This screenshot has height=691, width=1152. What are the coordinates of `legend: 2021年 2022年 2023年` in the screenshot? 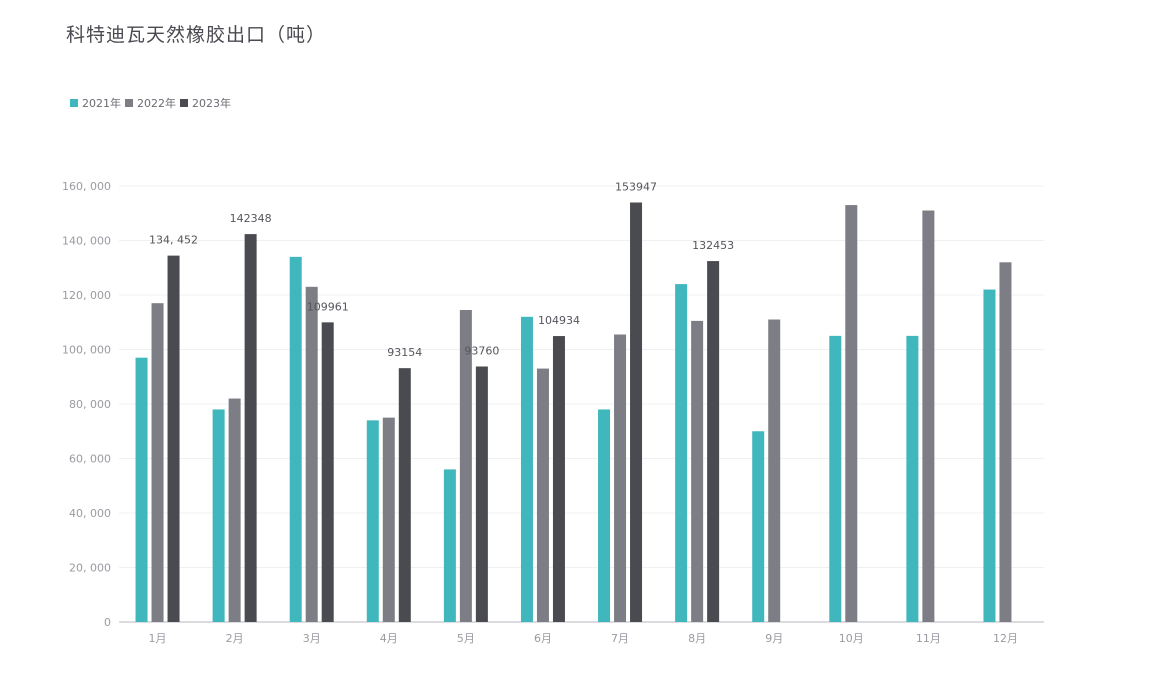 It's located at (152, 103).